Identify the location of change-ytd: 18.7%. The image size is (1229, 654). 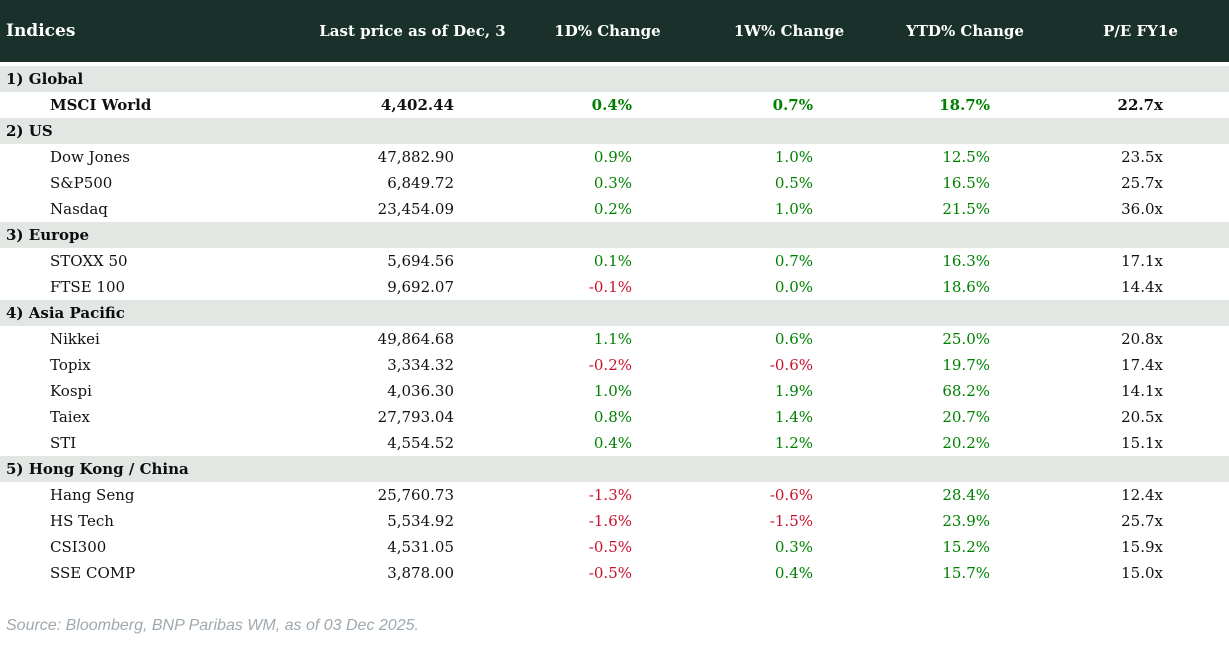
(965, 105).